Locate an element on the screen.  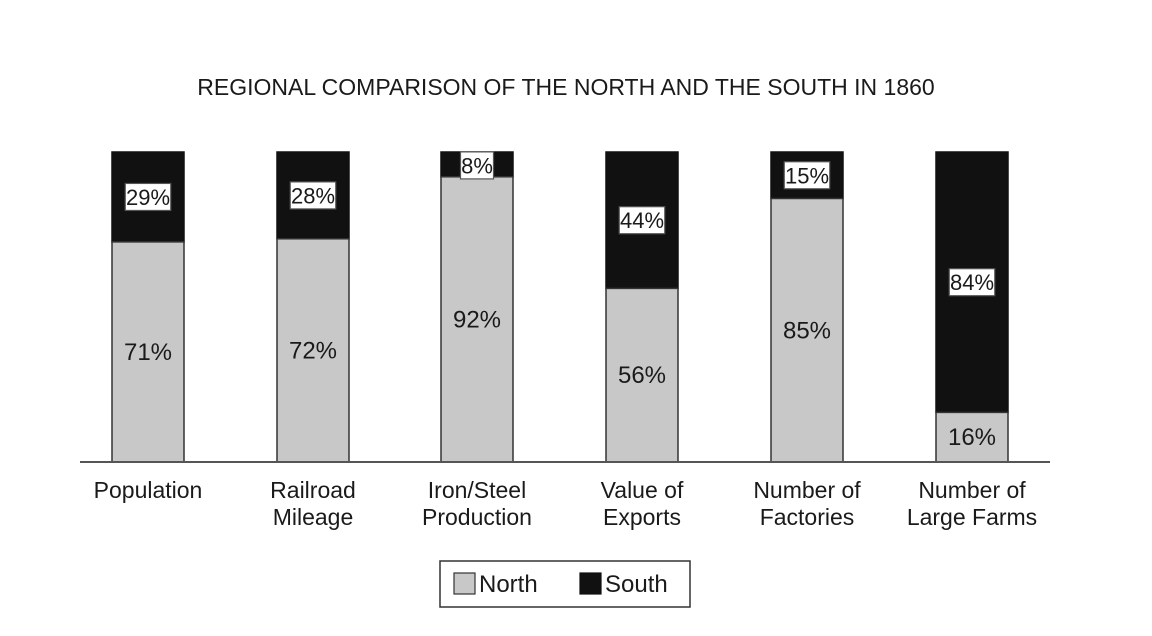
data-label-north-0: 71% is located at coordinates (148, 352).